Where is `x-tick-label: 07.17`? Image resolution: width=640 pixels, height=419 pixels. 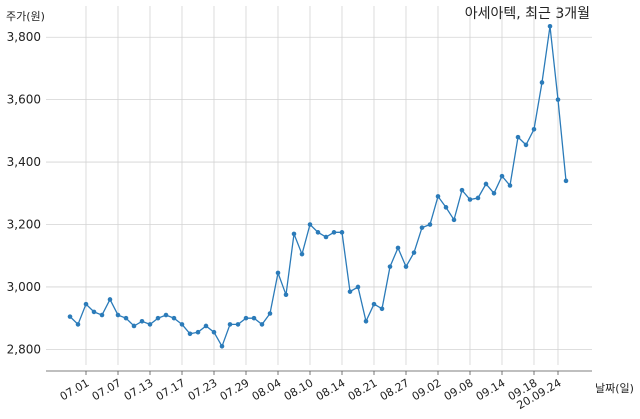 x-tick-label: 07.17 is located at coordinates (171, 389).